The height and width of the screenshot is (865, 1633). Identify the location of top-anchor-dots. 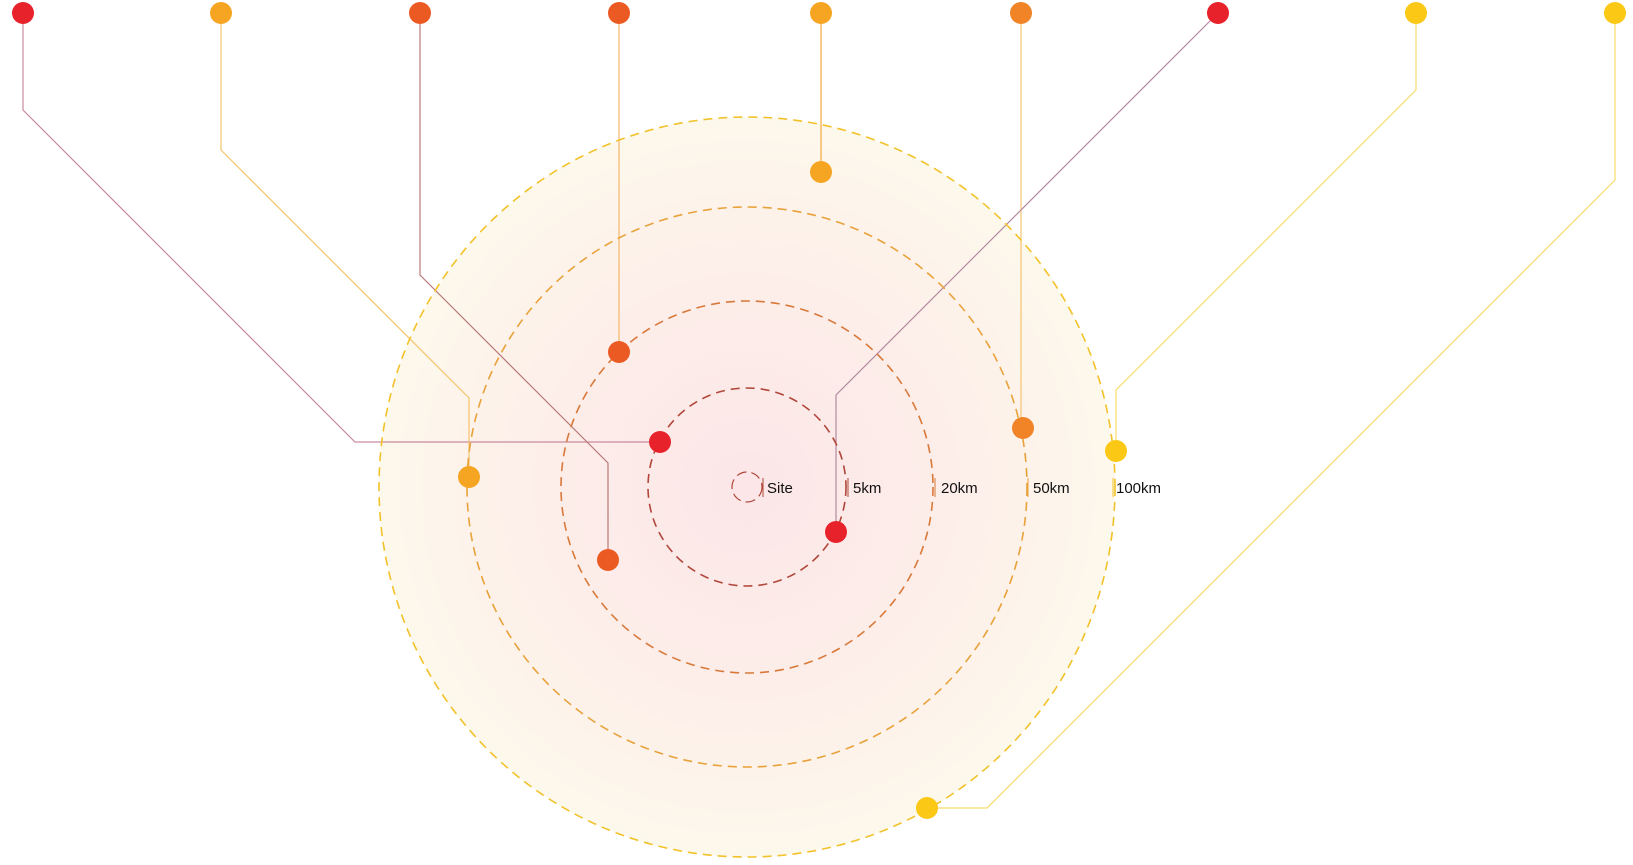
(819, 13).